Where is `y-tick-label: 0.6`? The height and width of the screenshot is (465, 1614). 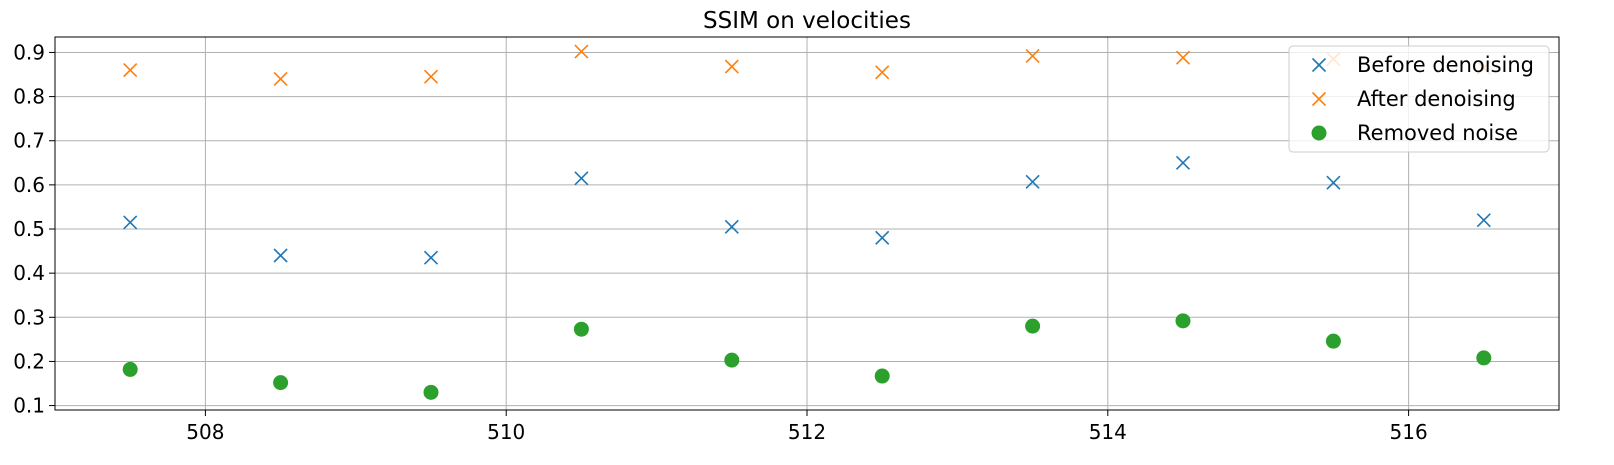
y-tick-label: 0.6 is located at coordinates (29, 185).